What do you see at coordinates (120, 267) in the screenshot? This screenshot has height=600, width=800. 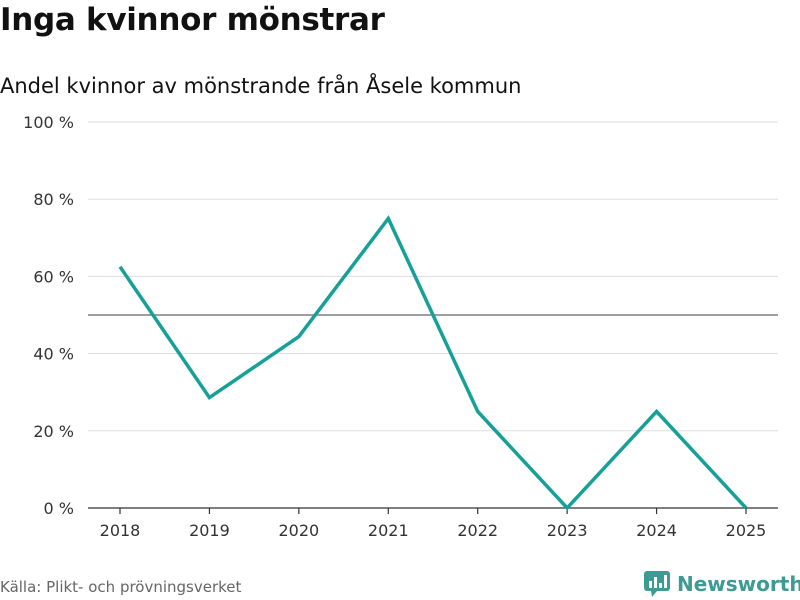 I see `data-point-2018` at bounding box center [120, 267].